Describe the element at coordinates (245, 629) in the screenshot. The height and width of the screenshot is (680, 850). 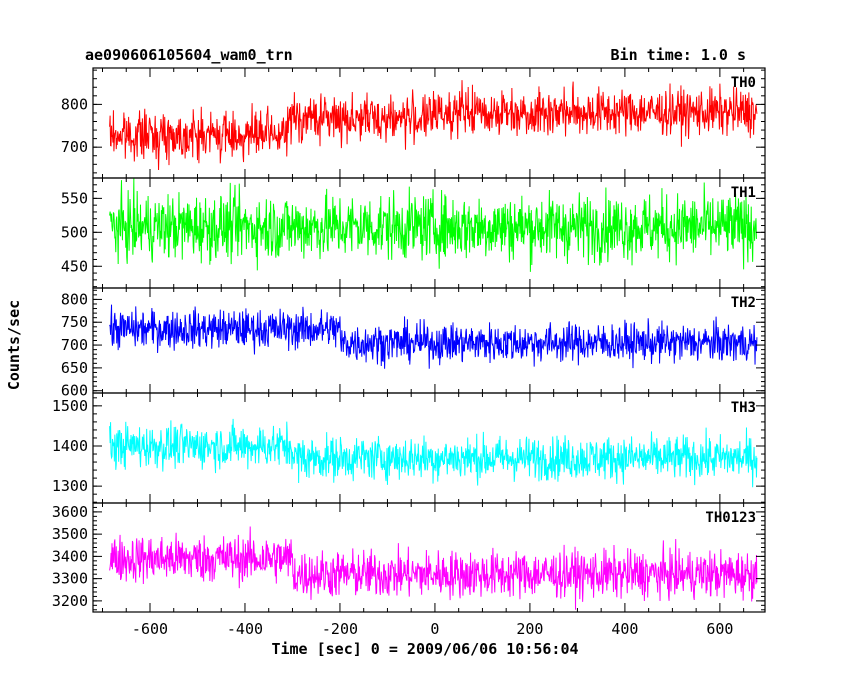
I see `x-tick-label: -400` at that location.